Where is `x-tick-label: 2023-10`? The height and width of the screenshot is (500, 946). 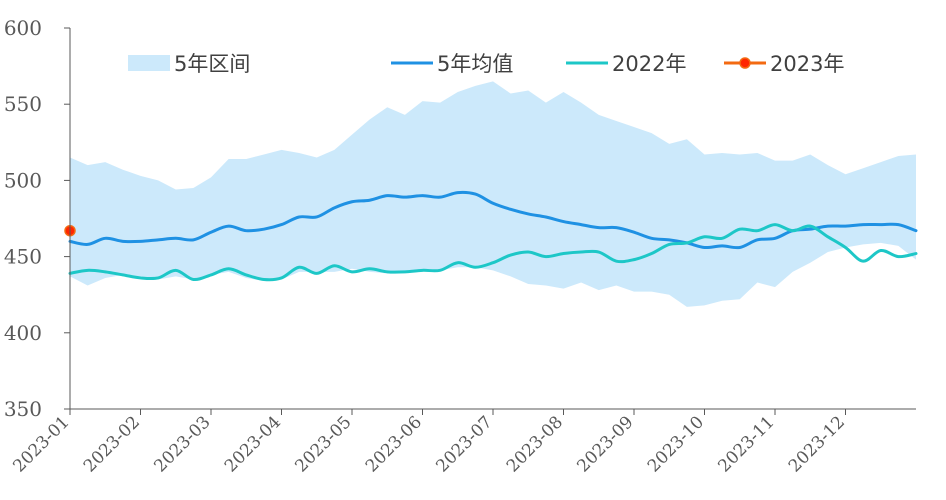
x-tick-label: 2023-10 is located at coordinates (676, 444).